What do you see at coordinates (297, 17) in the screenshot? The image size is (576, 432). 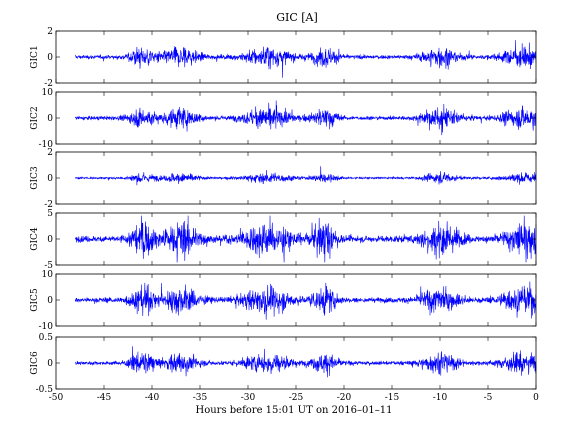 I see `chart-title: GIC [A]` at bounding box center [297, 17].